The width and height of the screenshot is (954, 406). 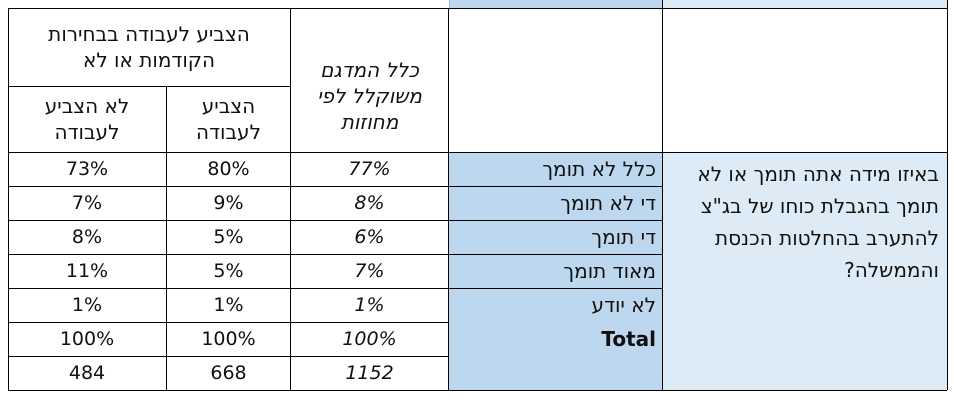 I want to click on col-header-voted: הצביע לעבודה, so click(x=228, y=119).